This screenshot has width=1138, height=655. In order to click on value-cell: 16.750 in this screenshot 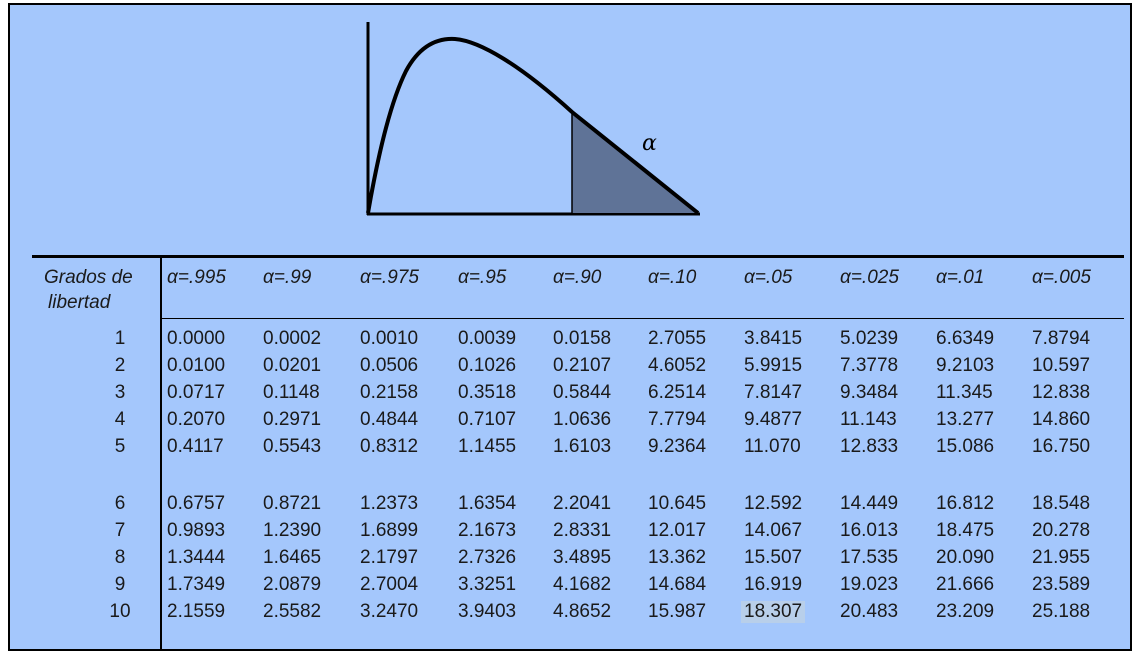, I will do `click(1061, 446)`.